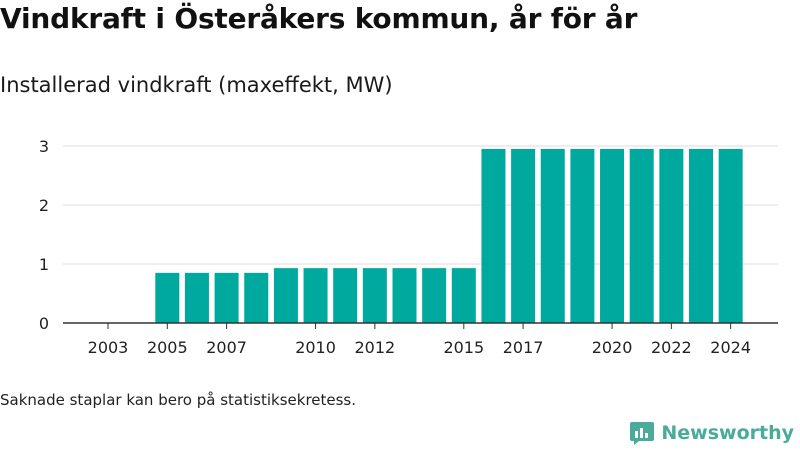  What do you see at coordinates (523, 347) in the screenshot?
I see `x-tick-label: 2017` at bounding box center [523, 347].